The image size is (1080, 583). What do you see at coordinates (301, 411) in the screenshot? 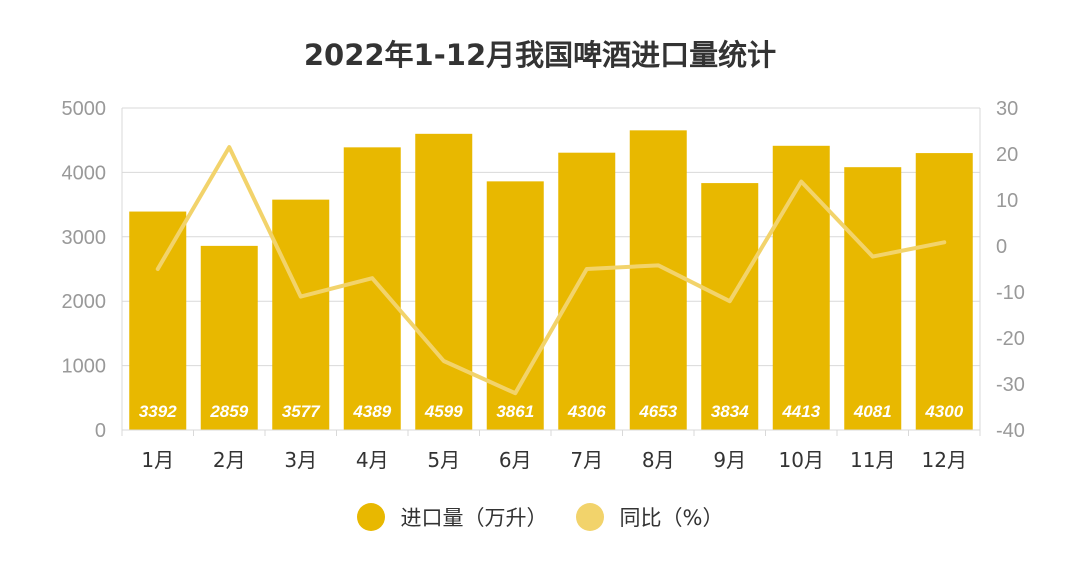
I see `bar-data-label: 3577` at bounding box center [301, 411].